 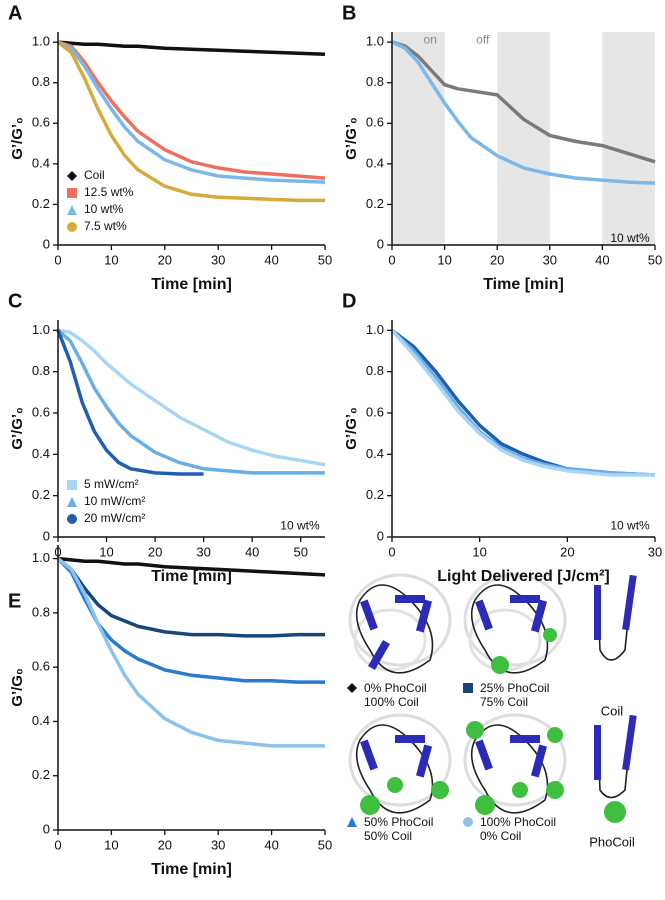 What do you see at coordinates (114, 501) in the screenshot?
I see `legend-label: 10 mW/cm²` at bounding box center [114, 501].